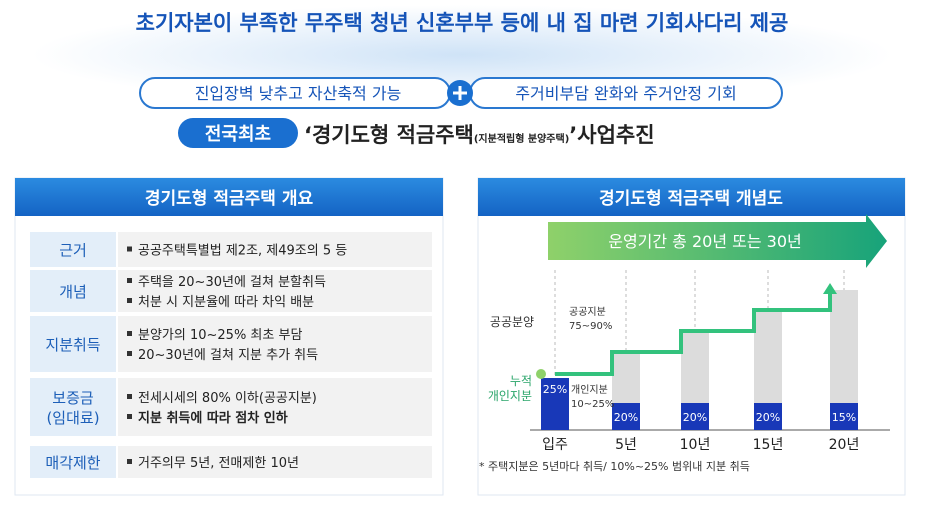 Image resolution: width=925 pixels, height=515 pixels. What do you see at coordinates (768, 445) in the screenshot?
I see `period-label: 15년` at bounding box center [768, 445].